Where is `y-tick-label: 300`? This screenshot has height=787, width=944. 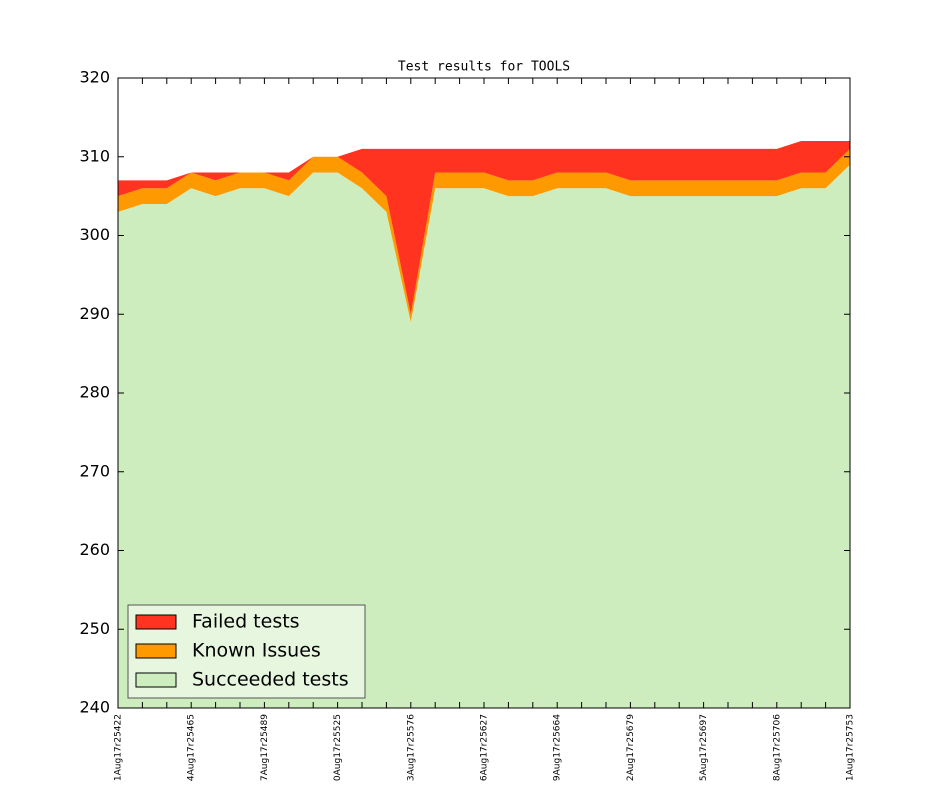 y-tick-label: 300 is located at coordinates (94, 234).